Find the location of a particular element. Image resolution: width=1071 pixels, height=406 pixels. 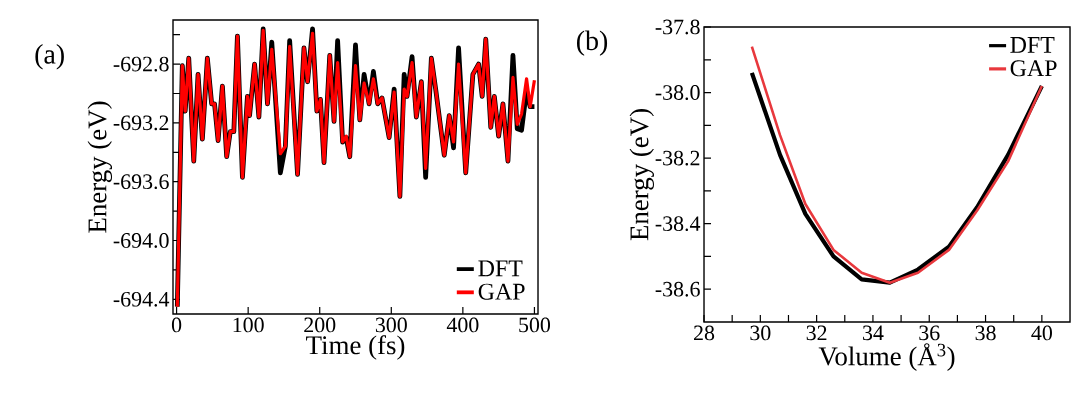

x-tick-label: 32 is located at coordinates (816, 333).